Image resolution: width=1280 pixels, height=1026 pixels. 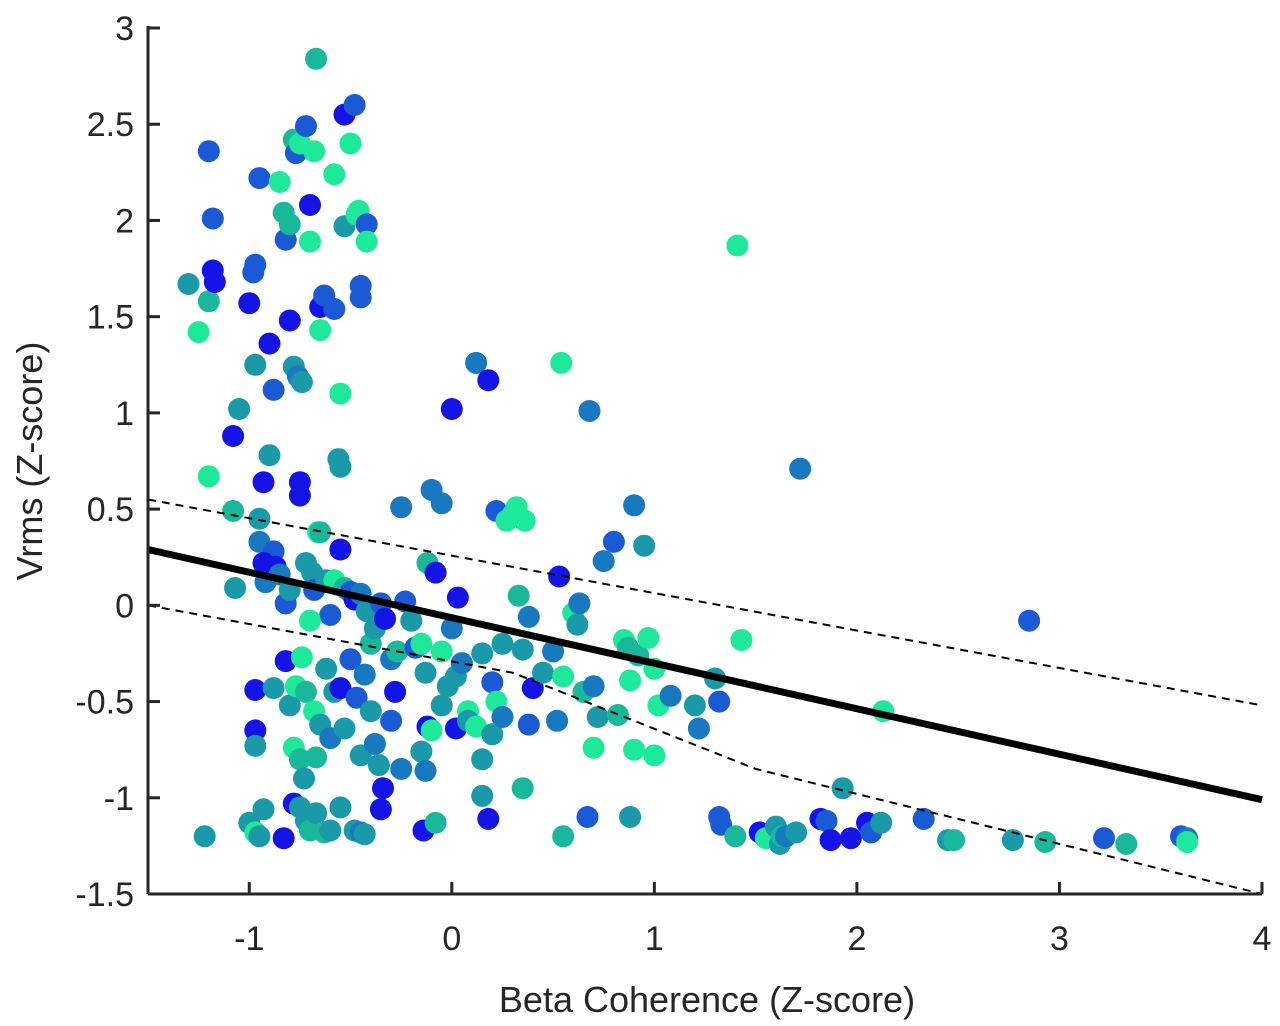 What do you see at coordinates (752, 920) in the screenshot?
I see `x-axis-ticks: -1 0 1 2 3 4` at bounding box center [752, 920].